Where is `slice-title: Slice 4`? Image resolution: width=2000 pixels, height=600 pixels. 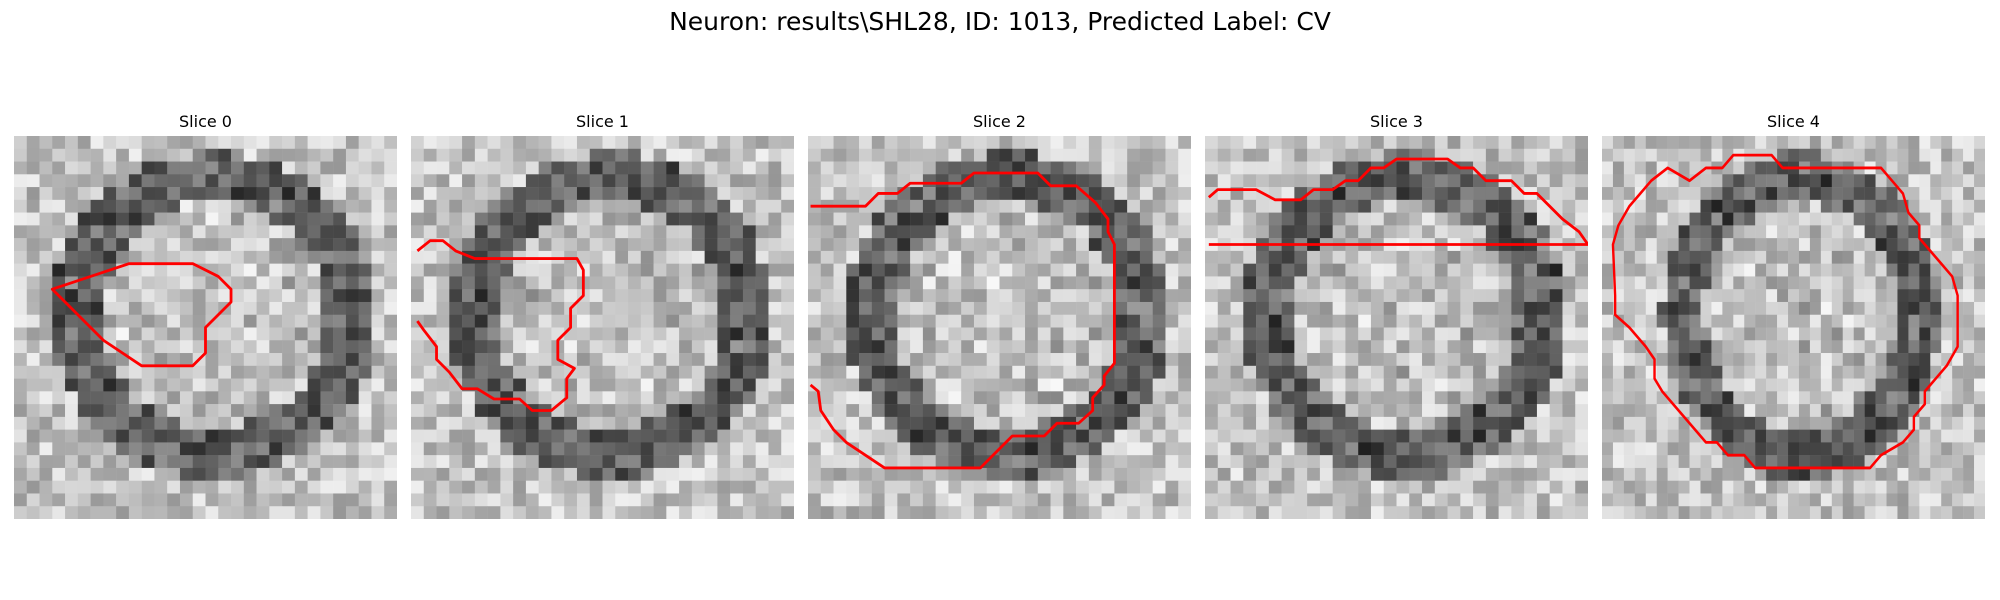
slice-title: Slice 4 is located at coordinates (1793, 121).